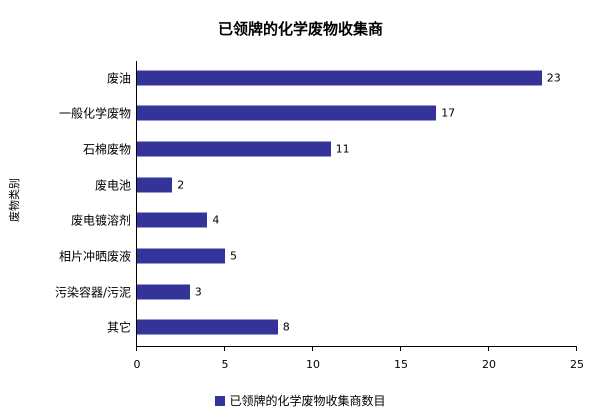  What do you see at coordinates (94, 113) in the screenshot?
I see `category-label: 一般化学废物` at bounding box center [94, 113].